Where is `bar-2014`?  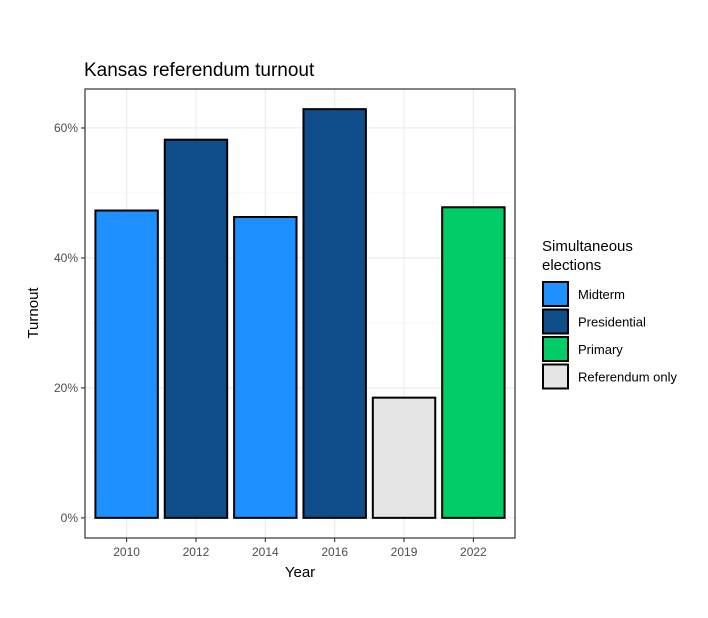 bar-2014 is located at coordinates (265, 367).